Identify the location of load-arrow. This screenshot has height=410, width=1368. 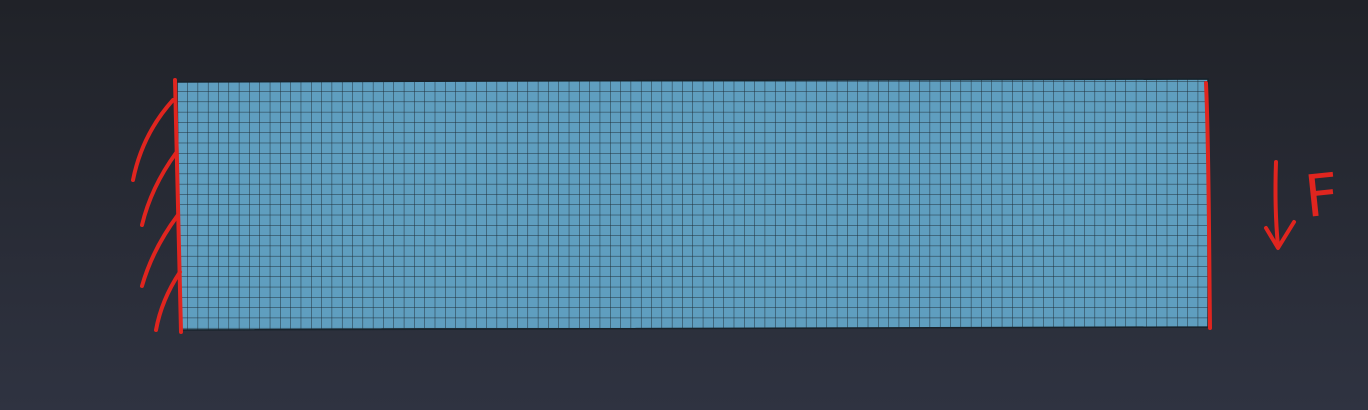
(1280, 205).